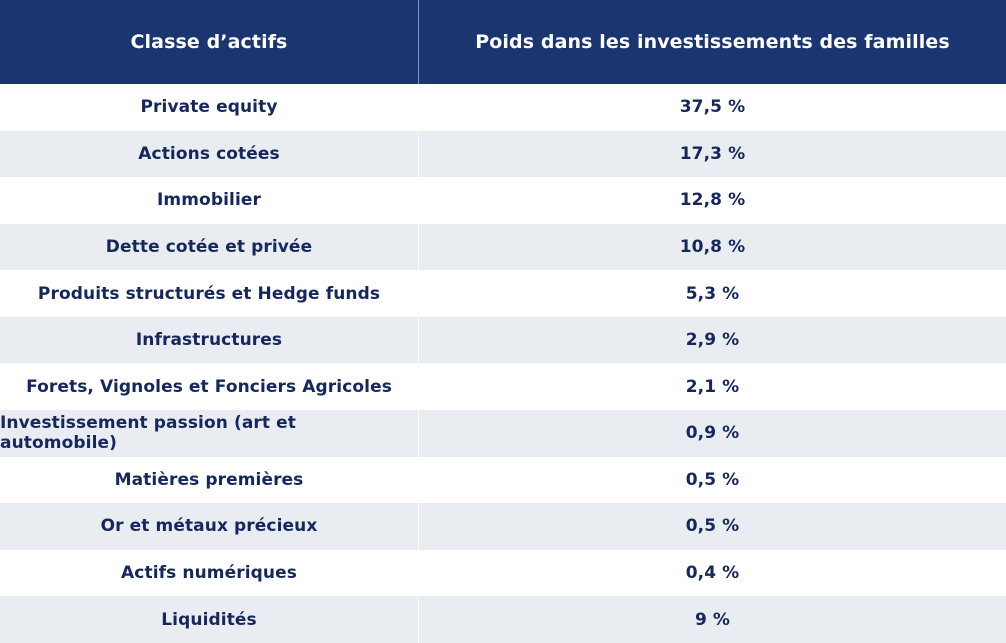  I want to click on asset-class-cell: Immobilier, so click(209, 200).